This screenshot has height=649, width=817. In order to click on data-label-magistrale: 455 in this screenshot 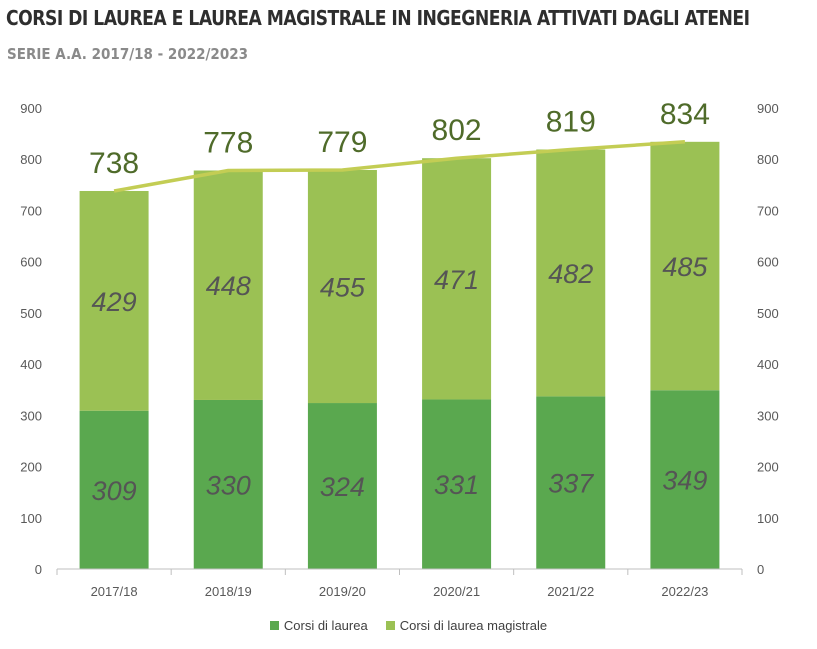, I will do `click(343, 288)`.